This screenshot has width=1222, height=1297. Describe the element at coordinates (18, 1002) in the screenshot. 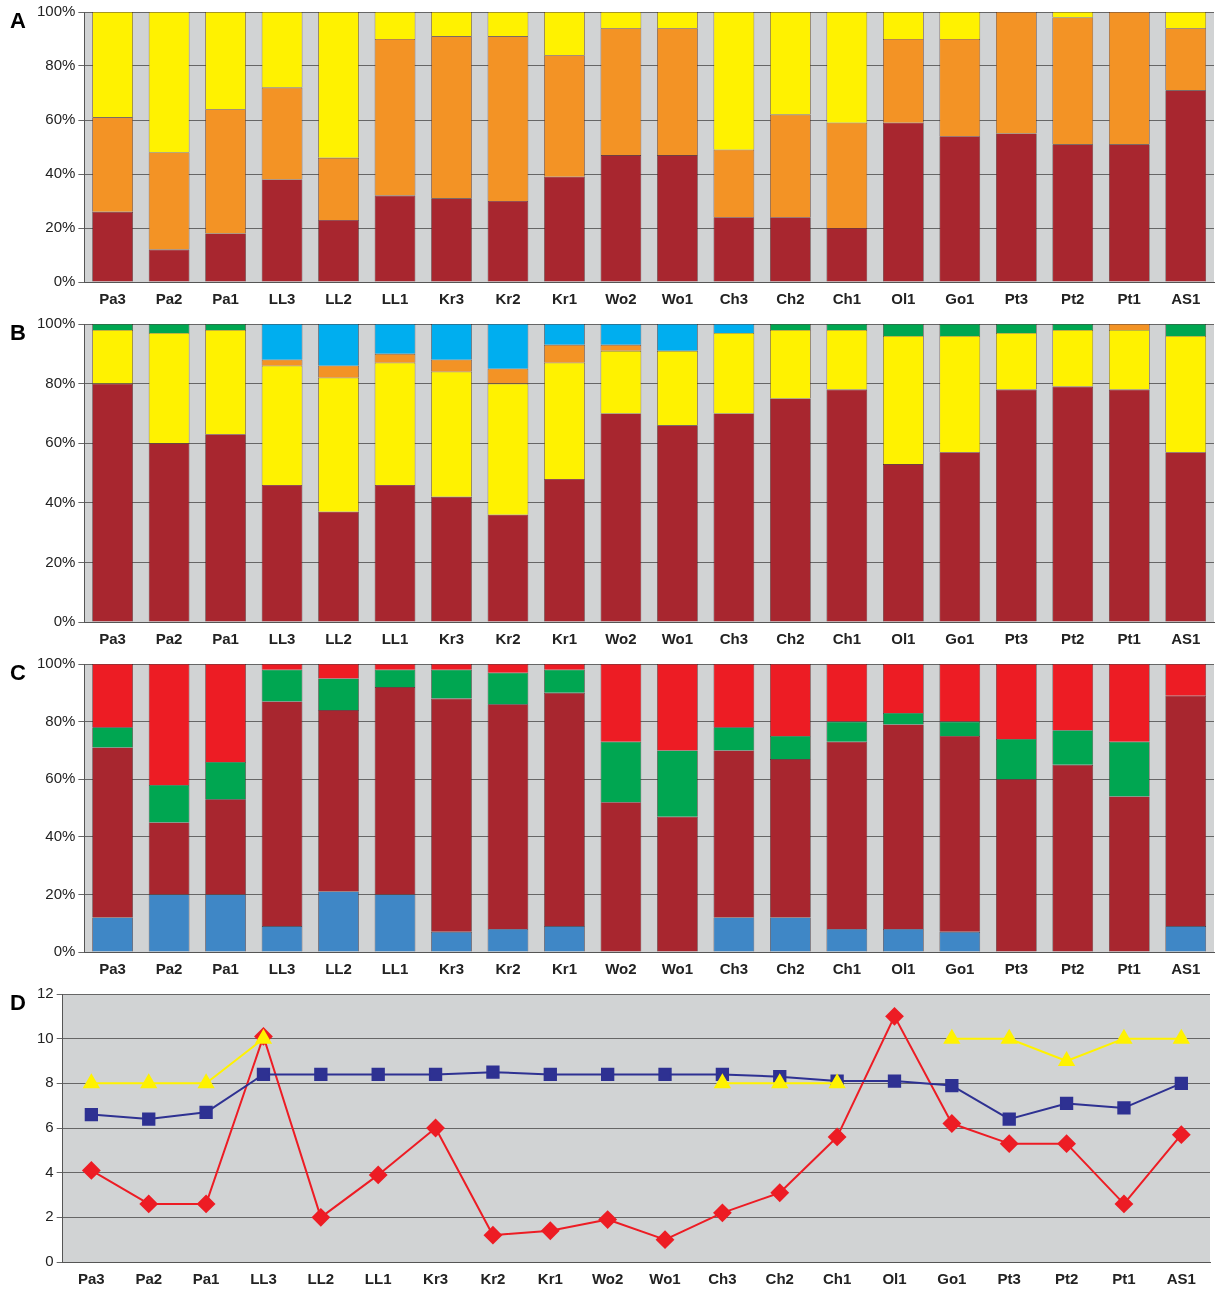

I see `chart-title: D` at that location.